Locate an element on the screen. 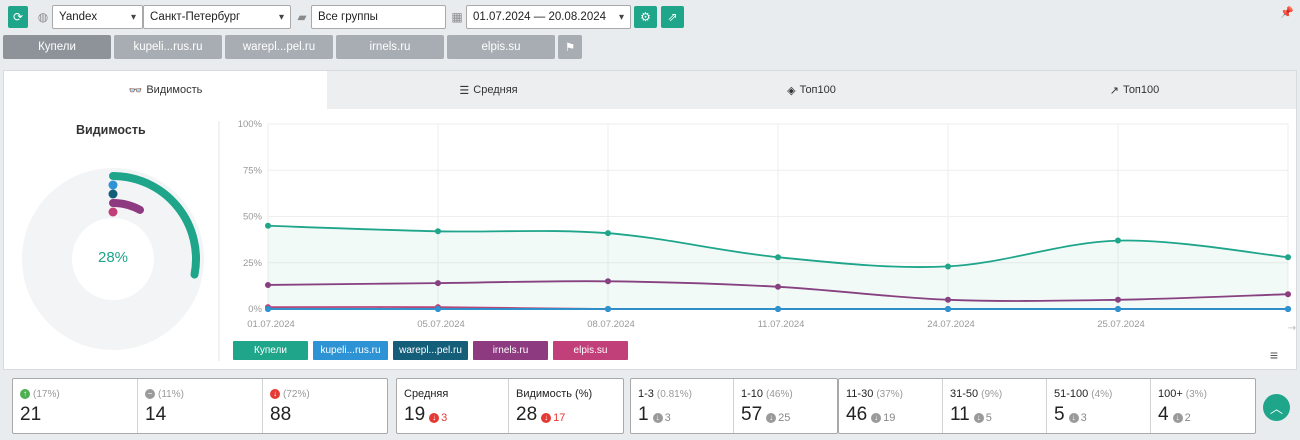 The height and width of the screenshot is (440, 1300). visibility-percent: 28% is located at coordinates (113, 257).